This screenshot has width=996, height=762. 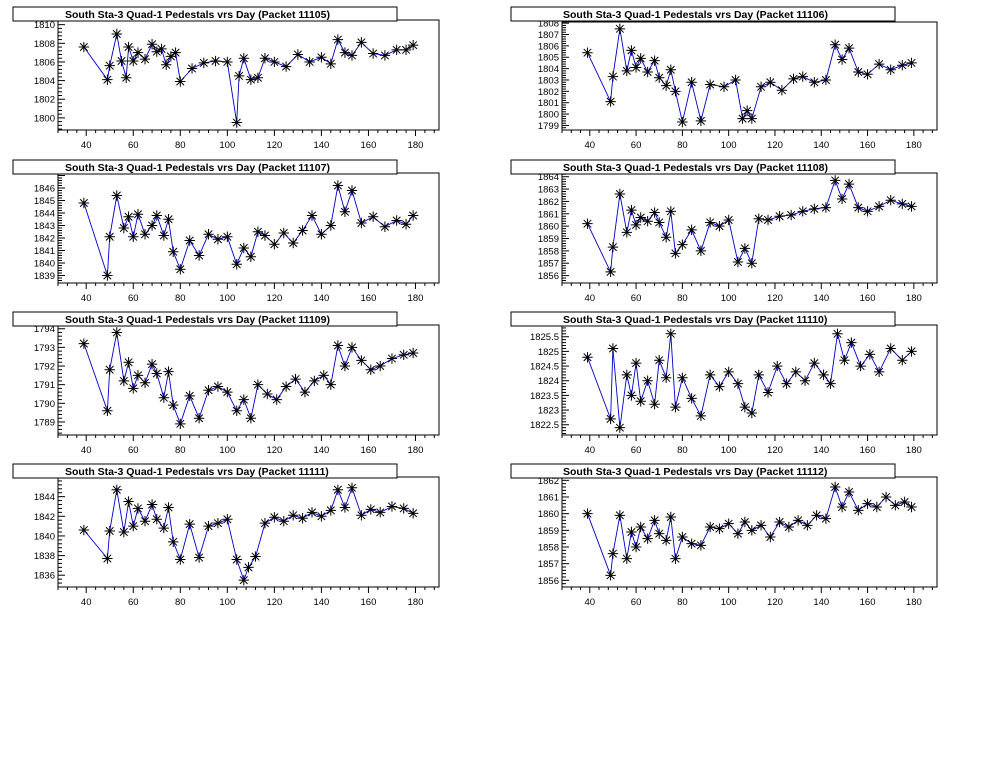 I want to click on y-tick-label: 1844, so click(x=44, y=214).